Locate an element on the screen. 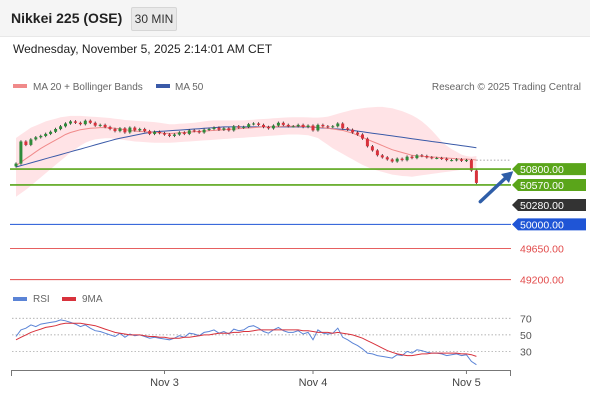 This screenshot has width=590, height=400. ma20-legend-swatch is located at coordinates (20, 86).